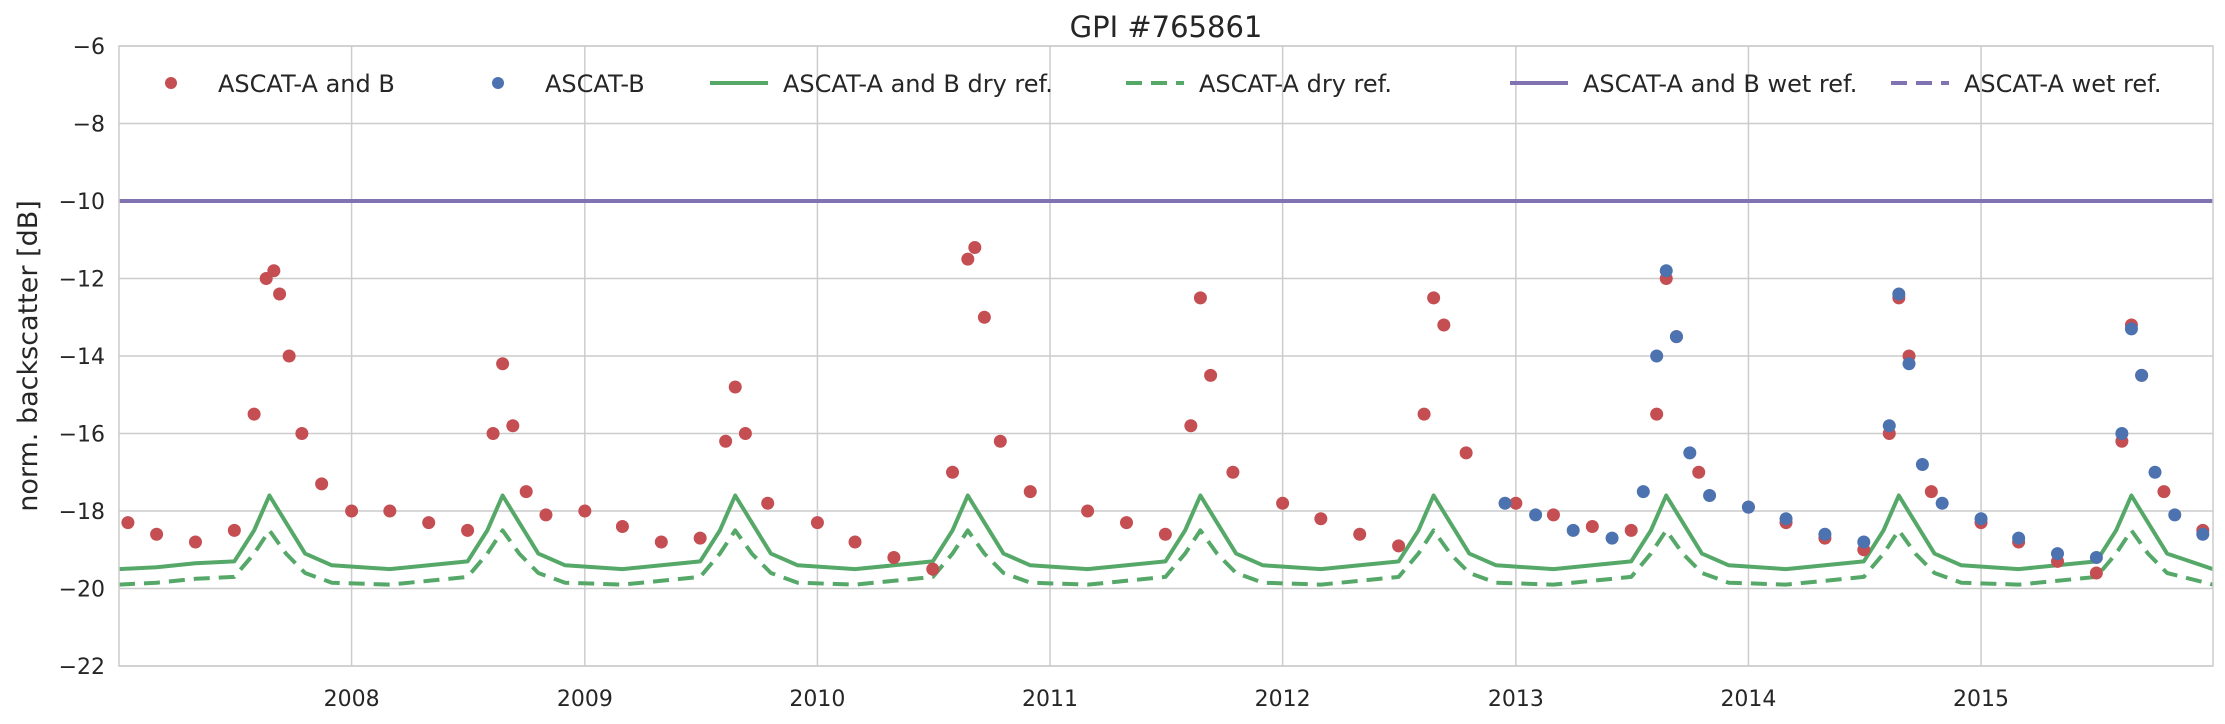  Describe the element at coordinates (82, 202) in the screenshot. I see `y-tick-label: −10` at that location.